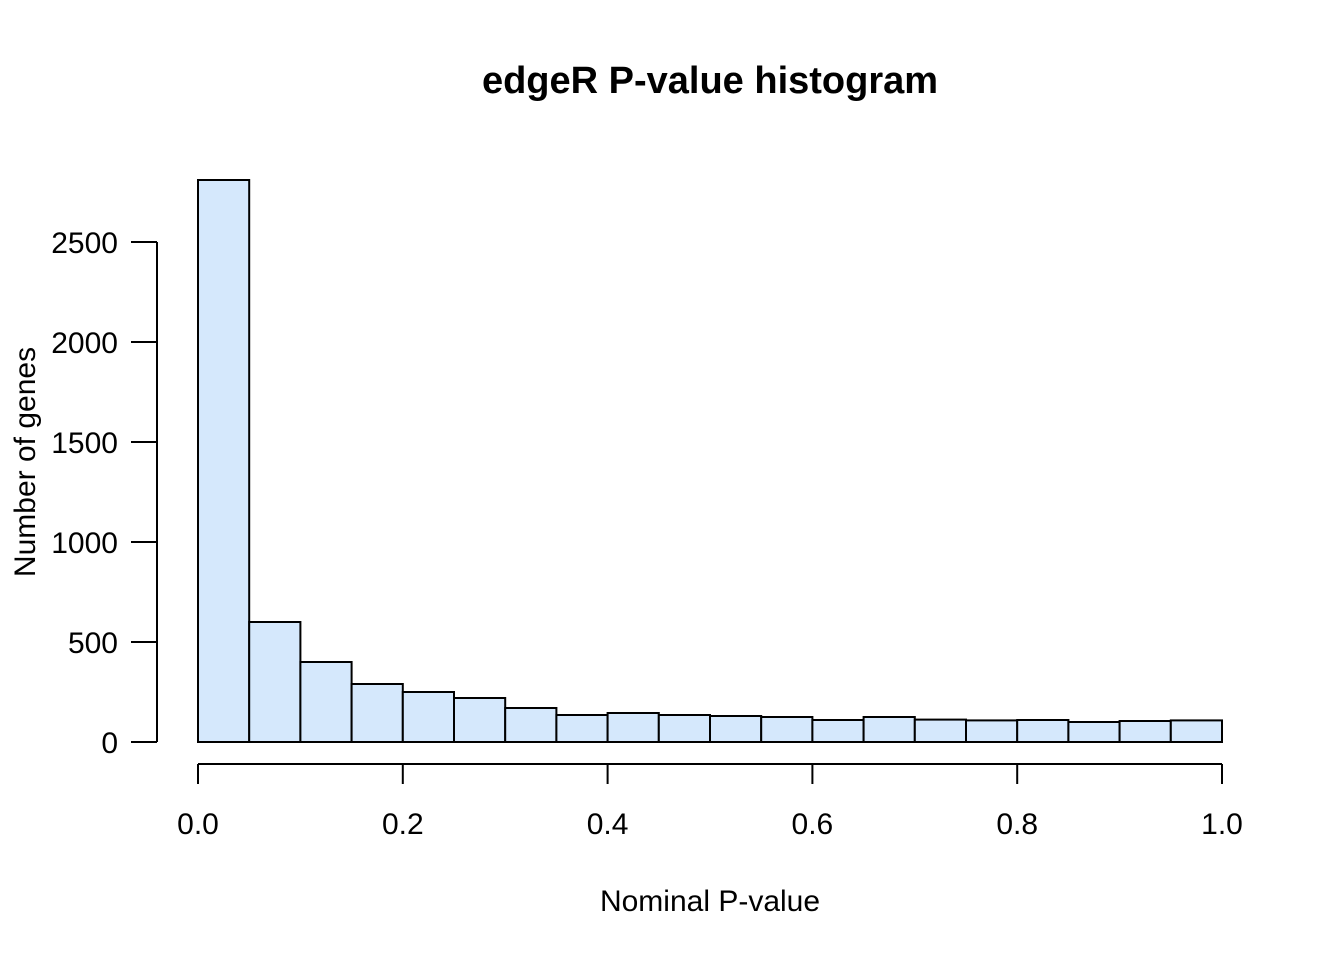 The image size is (1344, 960). What do you see at coordinates (104, 493) in the screenshot?
I see `y-axis: 0 500 1000 1500 2000 2500` at bounding box center [104, 493].